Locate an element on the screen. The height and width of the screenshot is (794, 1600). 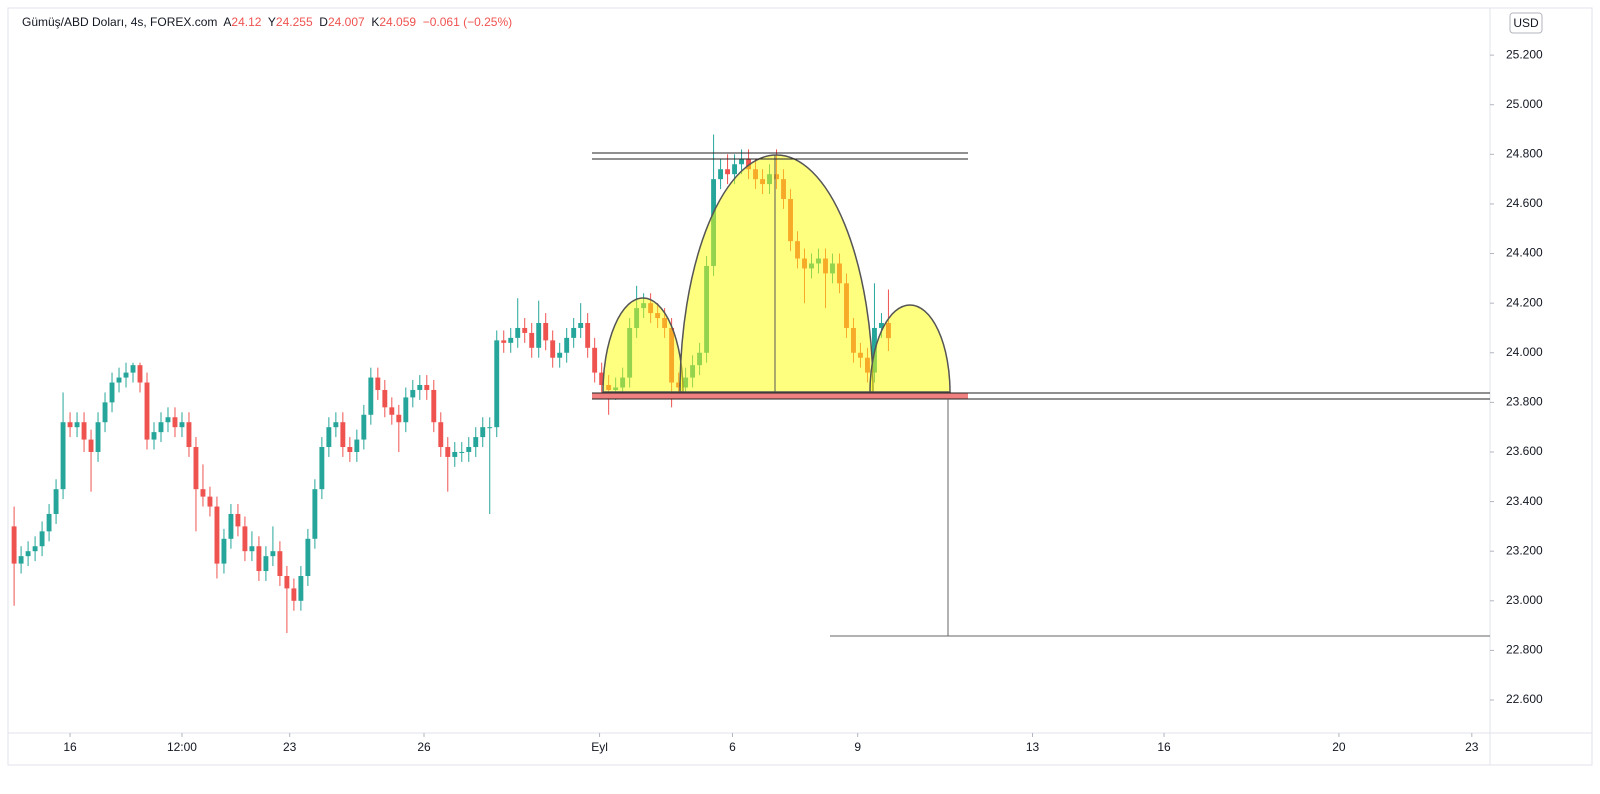
y-tick-label: 23.400 is located at coordinates (1524, 501).